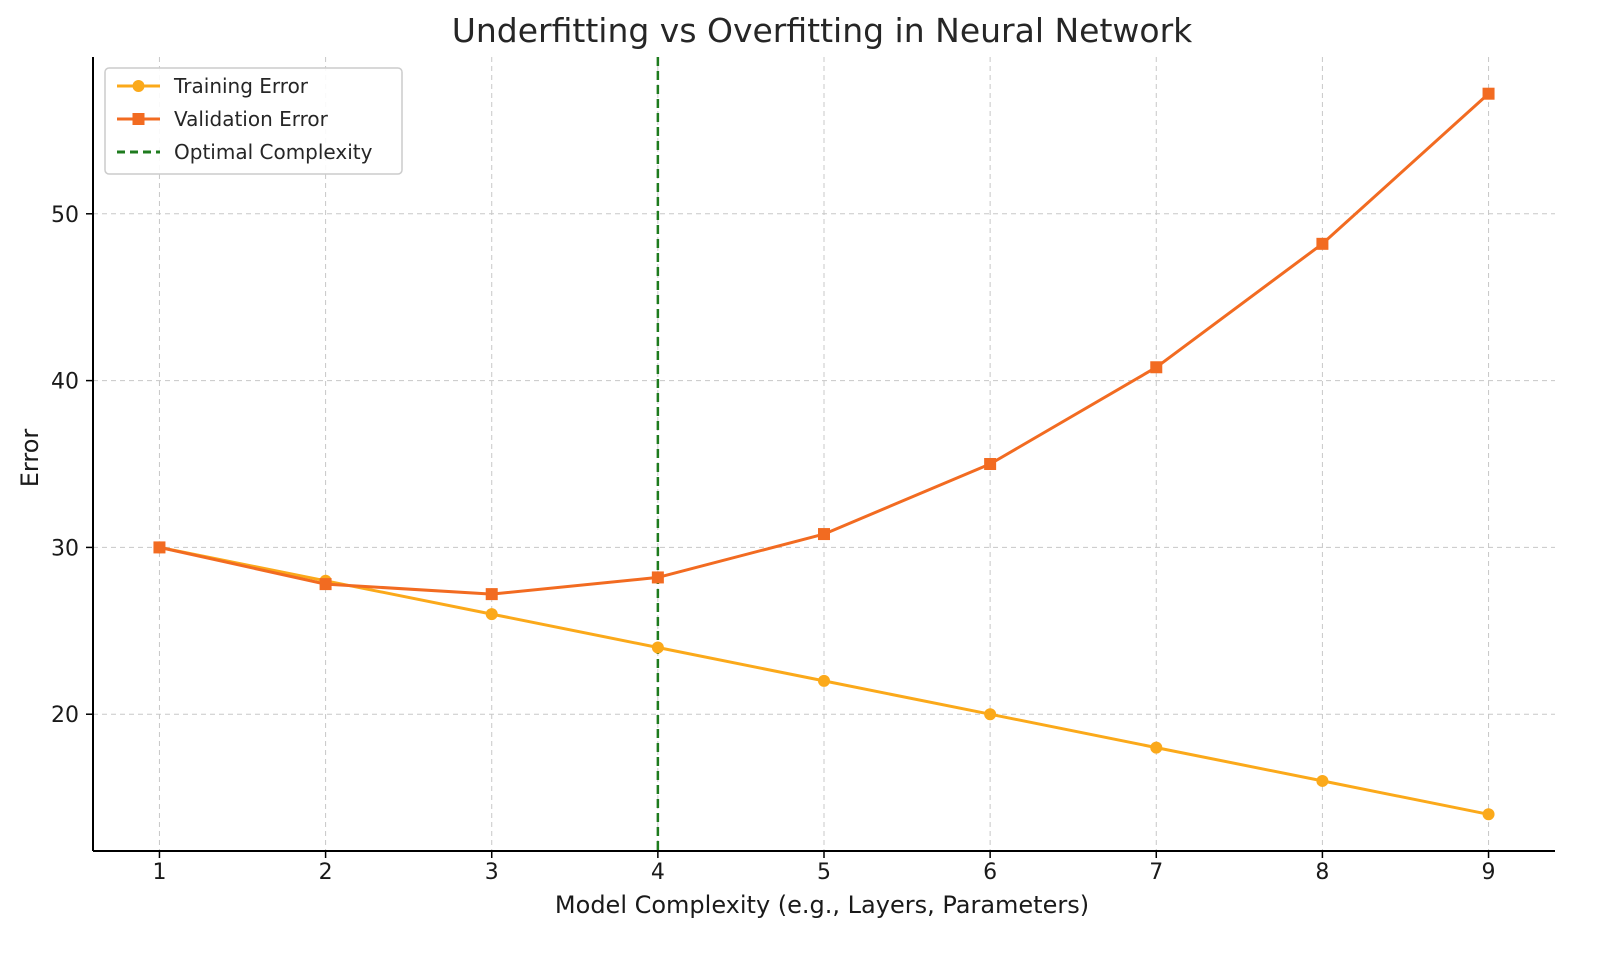  I want to click on legend-item-optimal-complexity: Optimal Complexity, so click(245, 152).